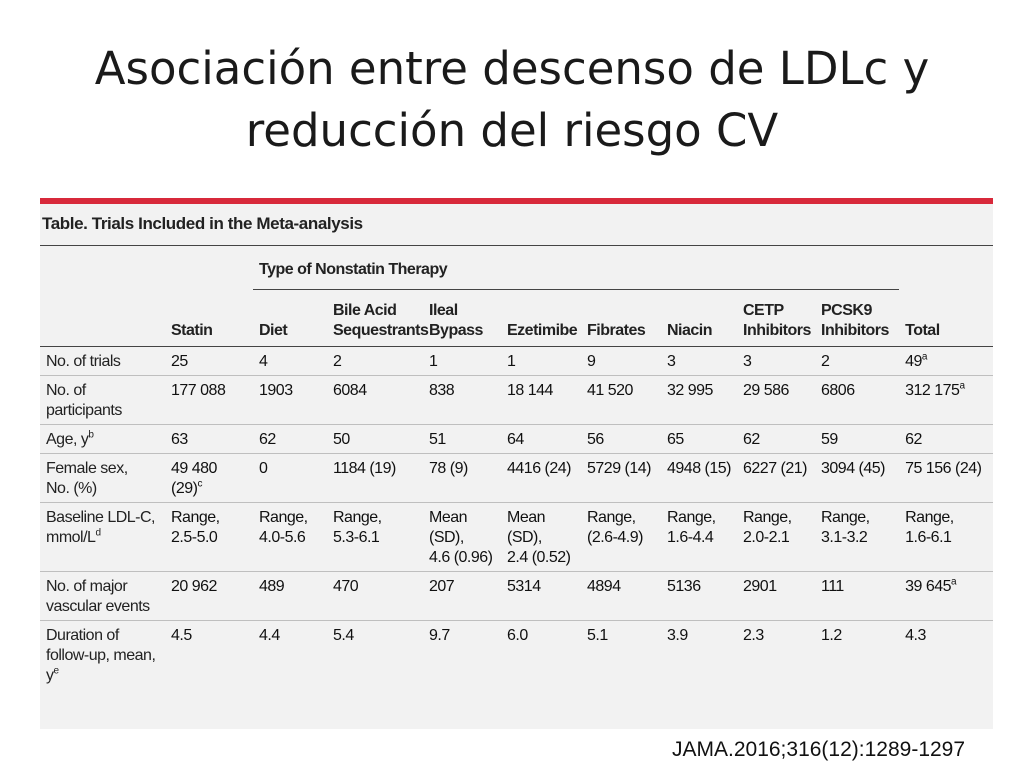  Describe the element at coordinates (621, 400) in the screenshot. I see `table-cell: 41 520` at that location.